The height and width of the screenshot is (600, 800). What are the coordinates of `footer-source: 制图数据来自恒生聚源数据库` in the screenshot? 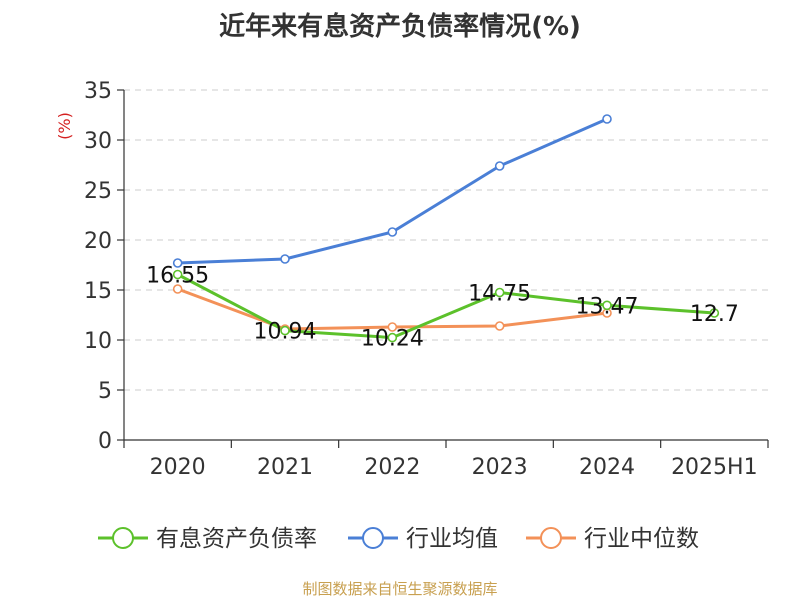 It's located at (400, 589).